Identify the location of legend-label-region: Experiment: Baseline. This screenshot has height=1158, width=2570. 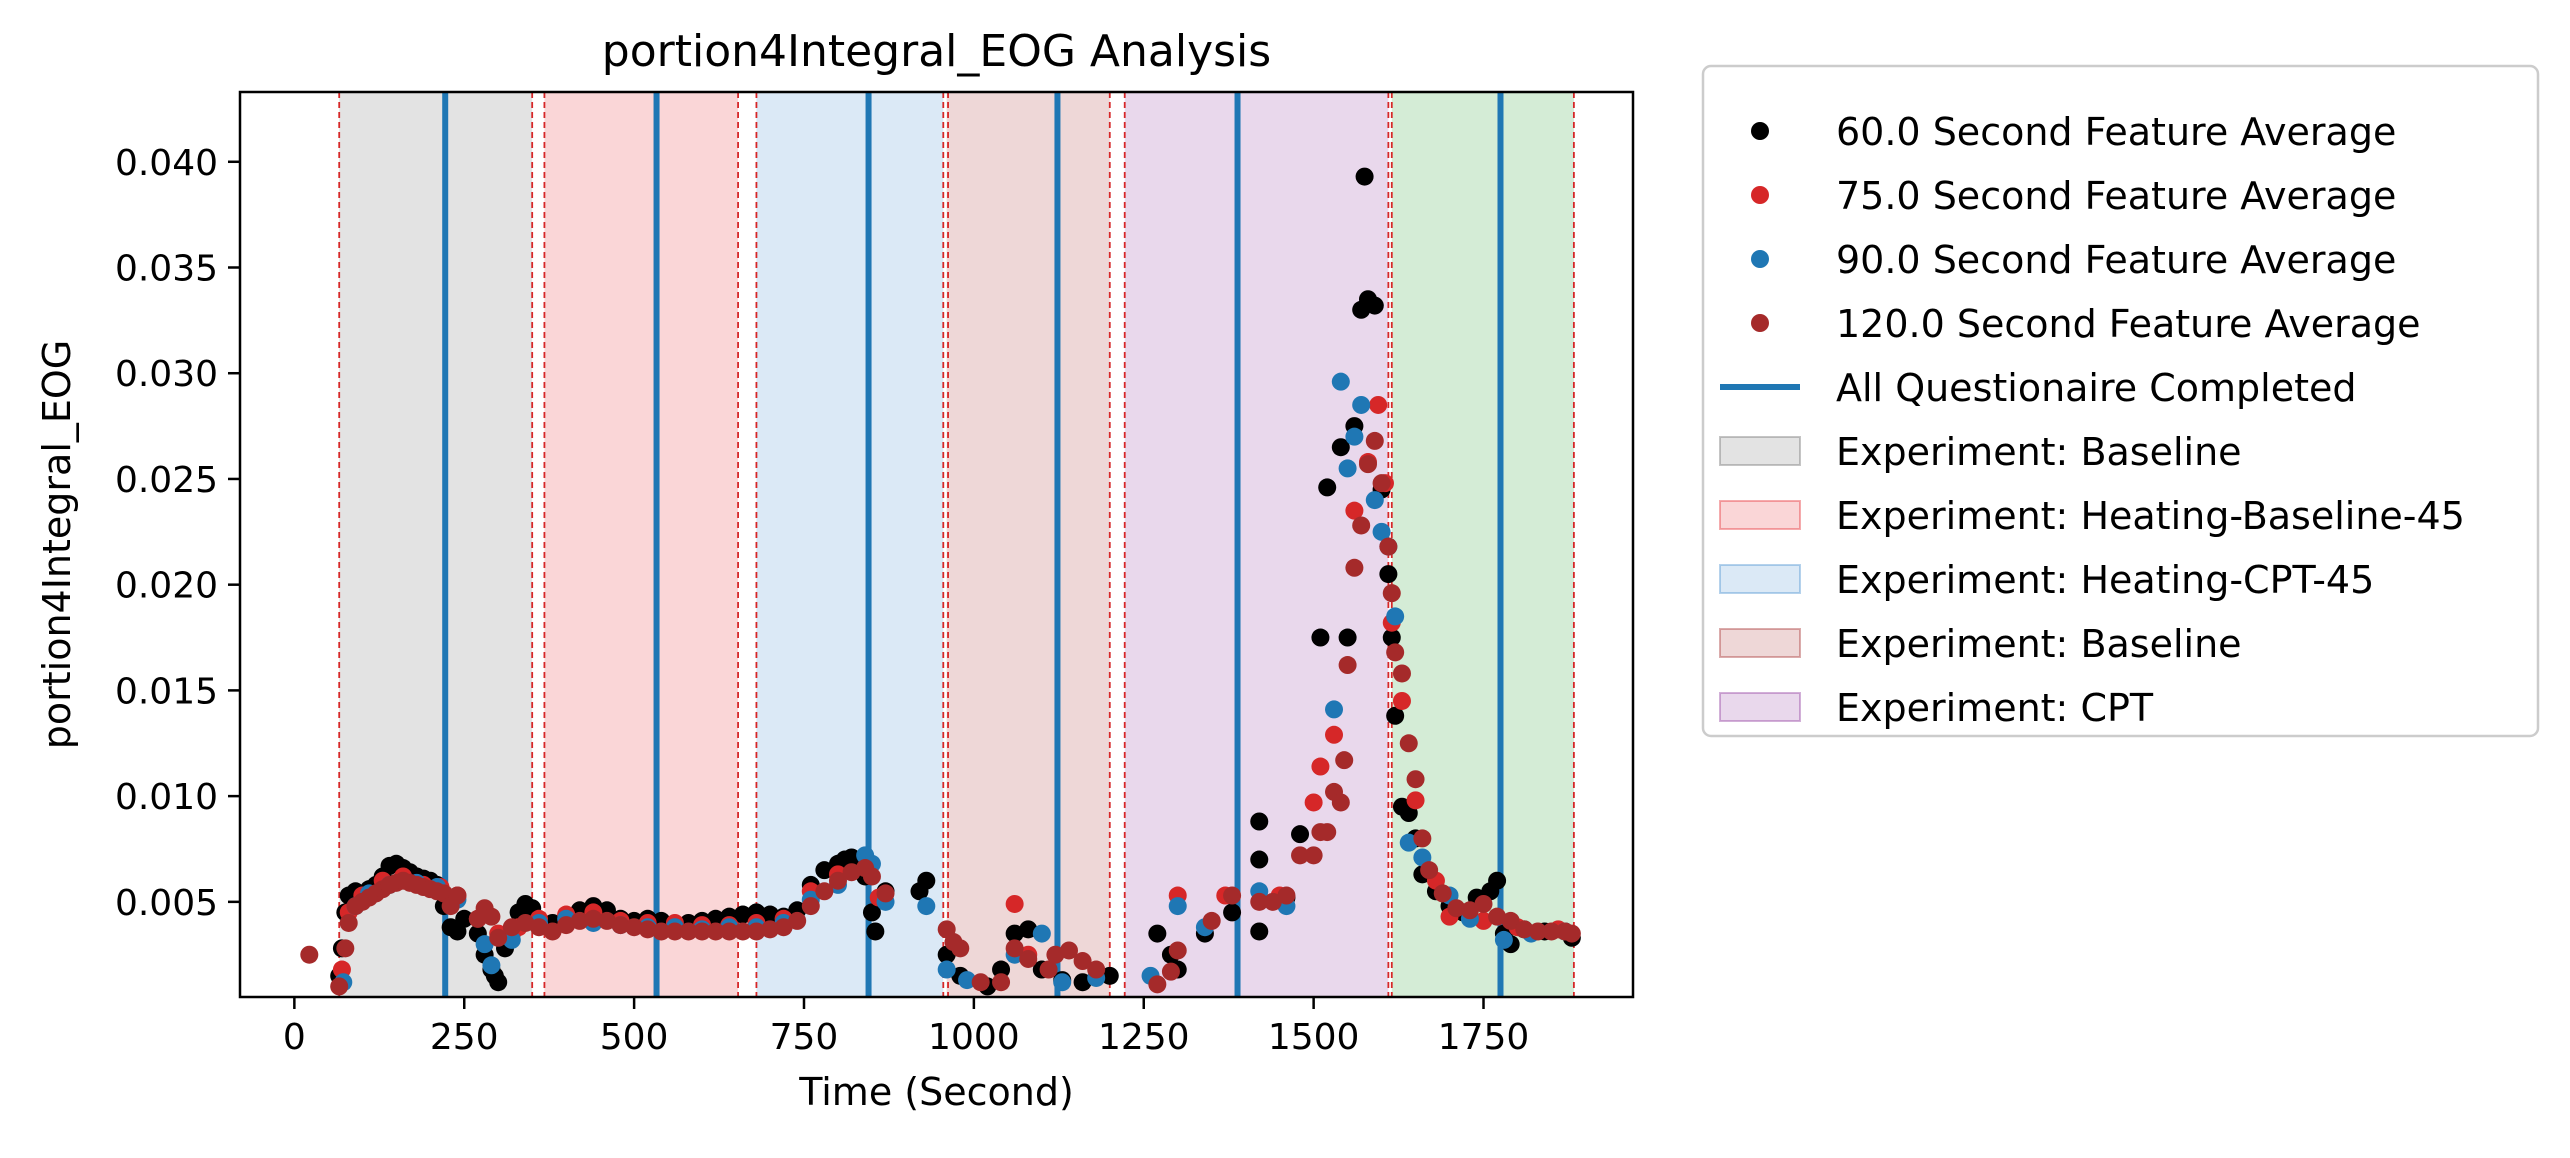
(2039, 452).